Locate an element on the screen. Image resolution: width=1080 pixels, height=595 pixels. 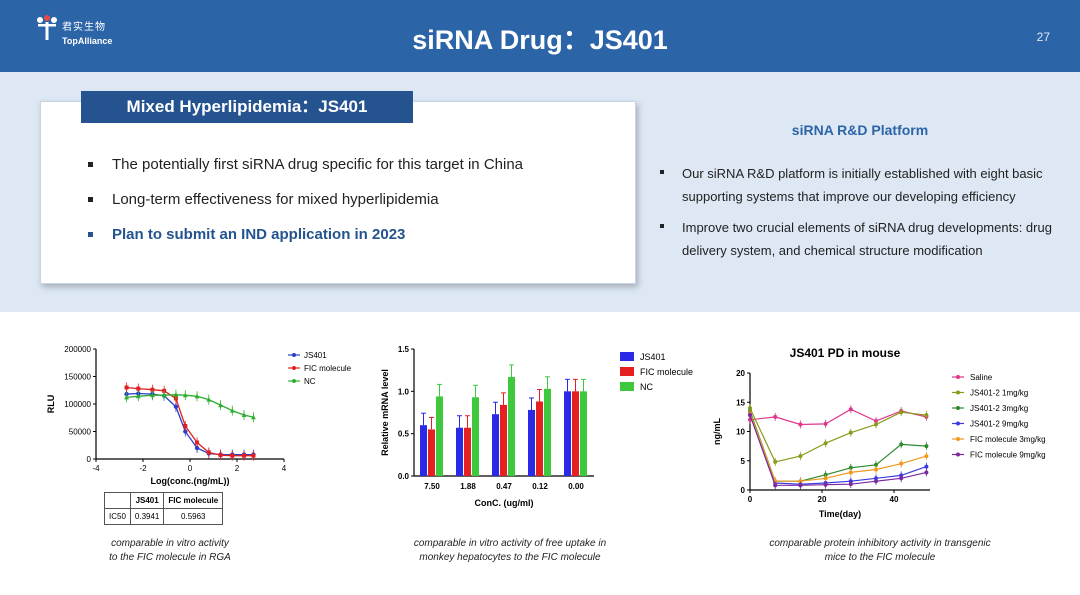
x-tick-label: 4 is located at coordinates (284, 468).